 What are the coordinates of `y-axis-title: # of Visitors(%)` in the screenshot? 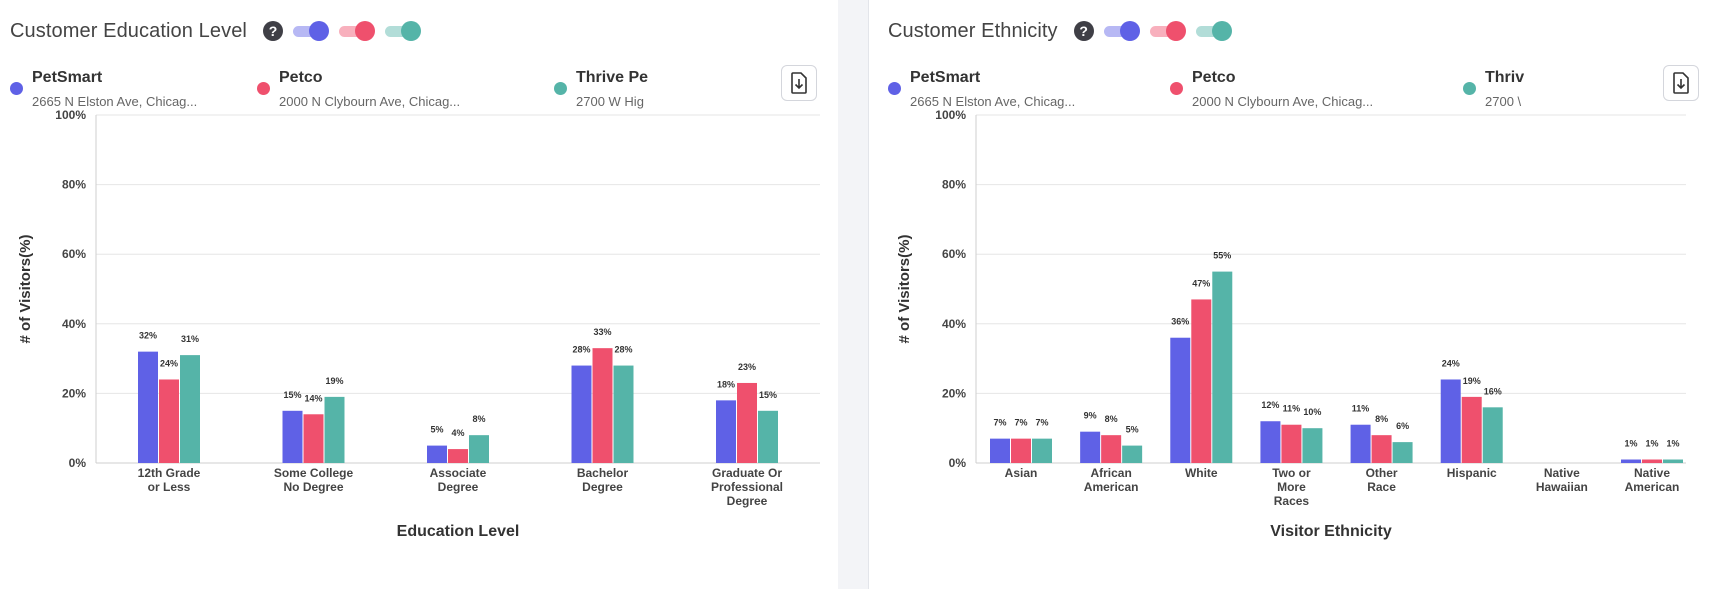 It's located at (25, 289).